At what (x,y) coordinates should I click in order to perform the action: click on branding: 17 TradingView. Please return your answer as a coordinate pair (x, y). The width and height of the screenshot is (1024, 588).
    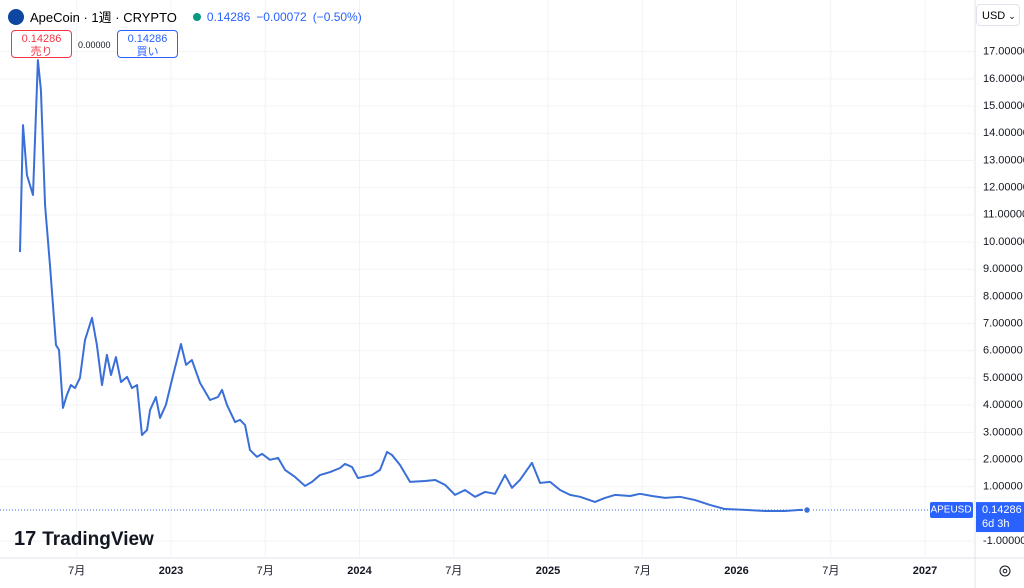
    Looking at the image, I should click on (84, 539).